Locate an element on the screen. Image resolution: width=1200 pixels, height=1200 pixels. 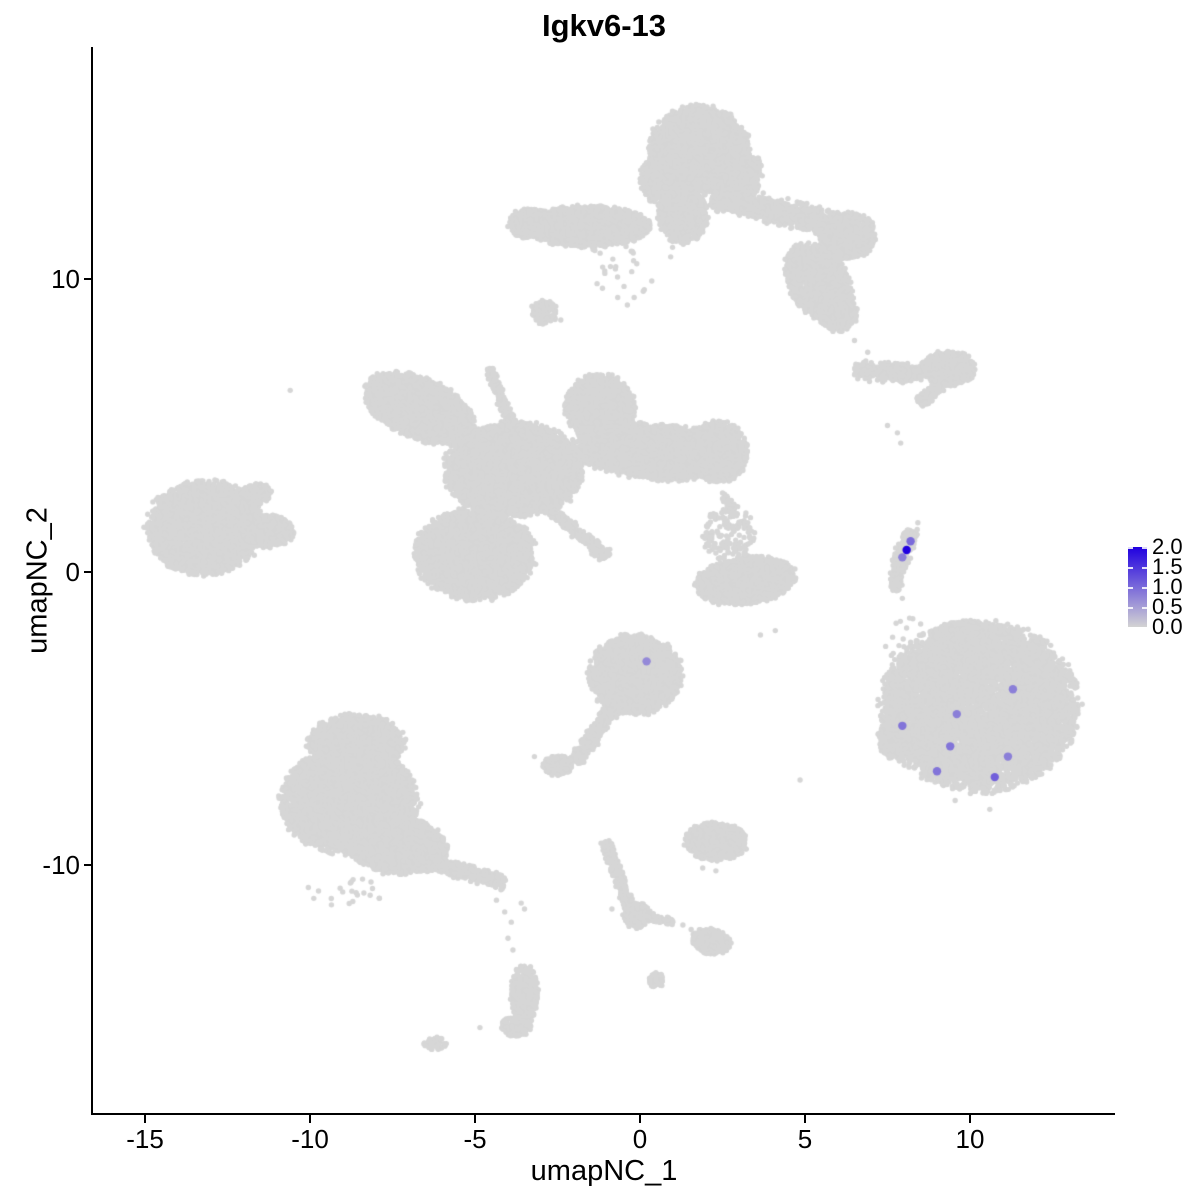
colorbar-tick-label: 0.5 is located at coordinates (1167, 606).